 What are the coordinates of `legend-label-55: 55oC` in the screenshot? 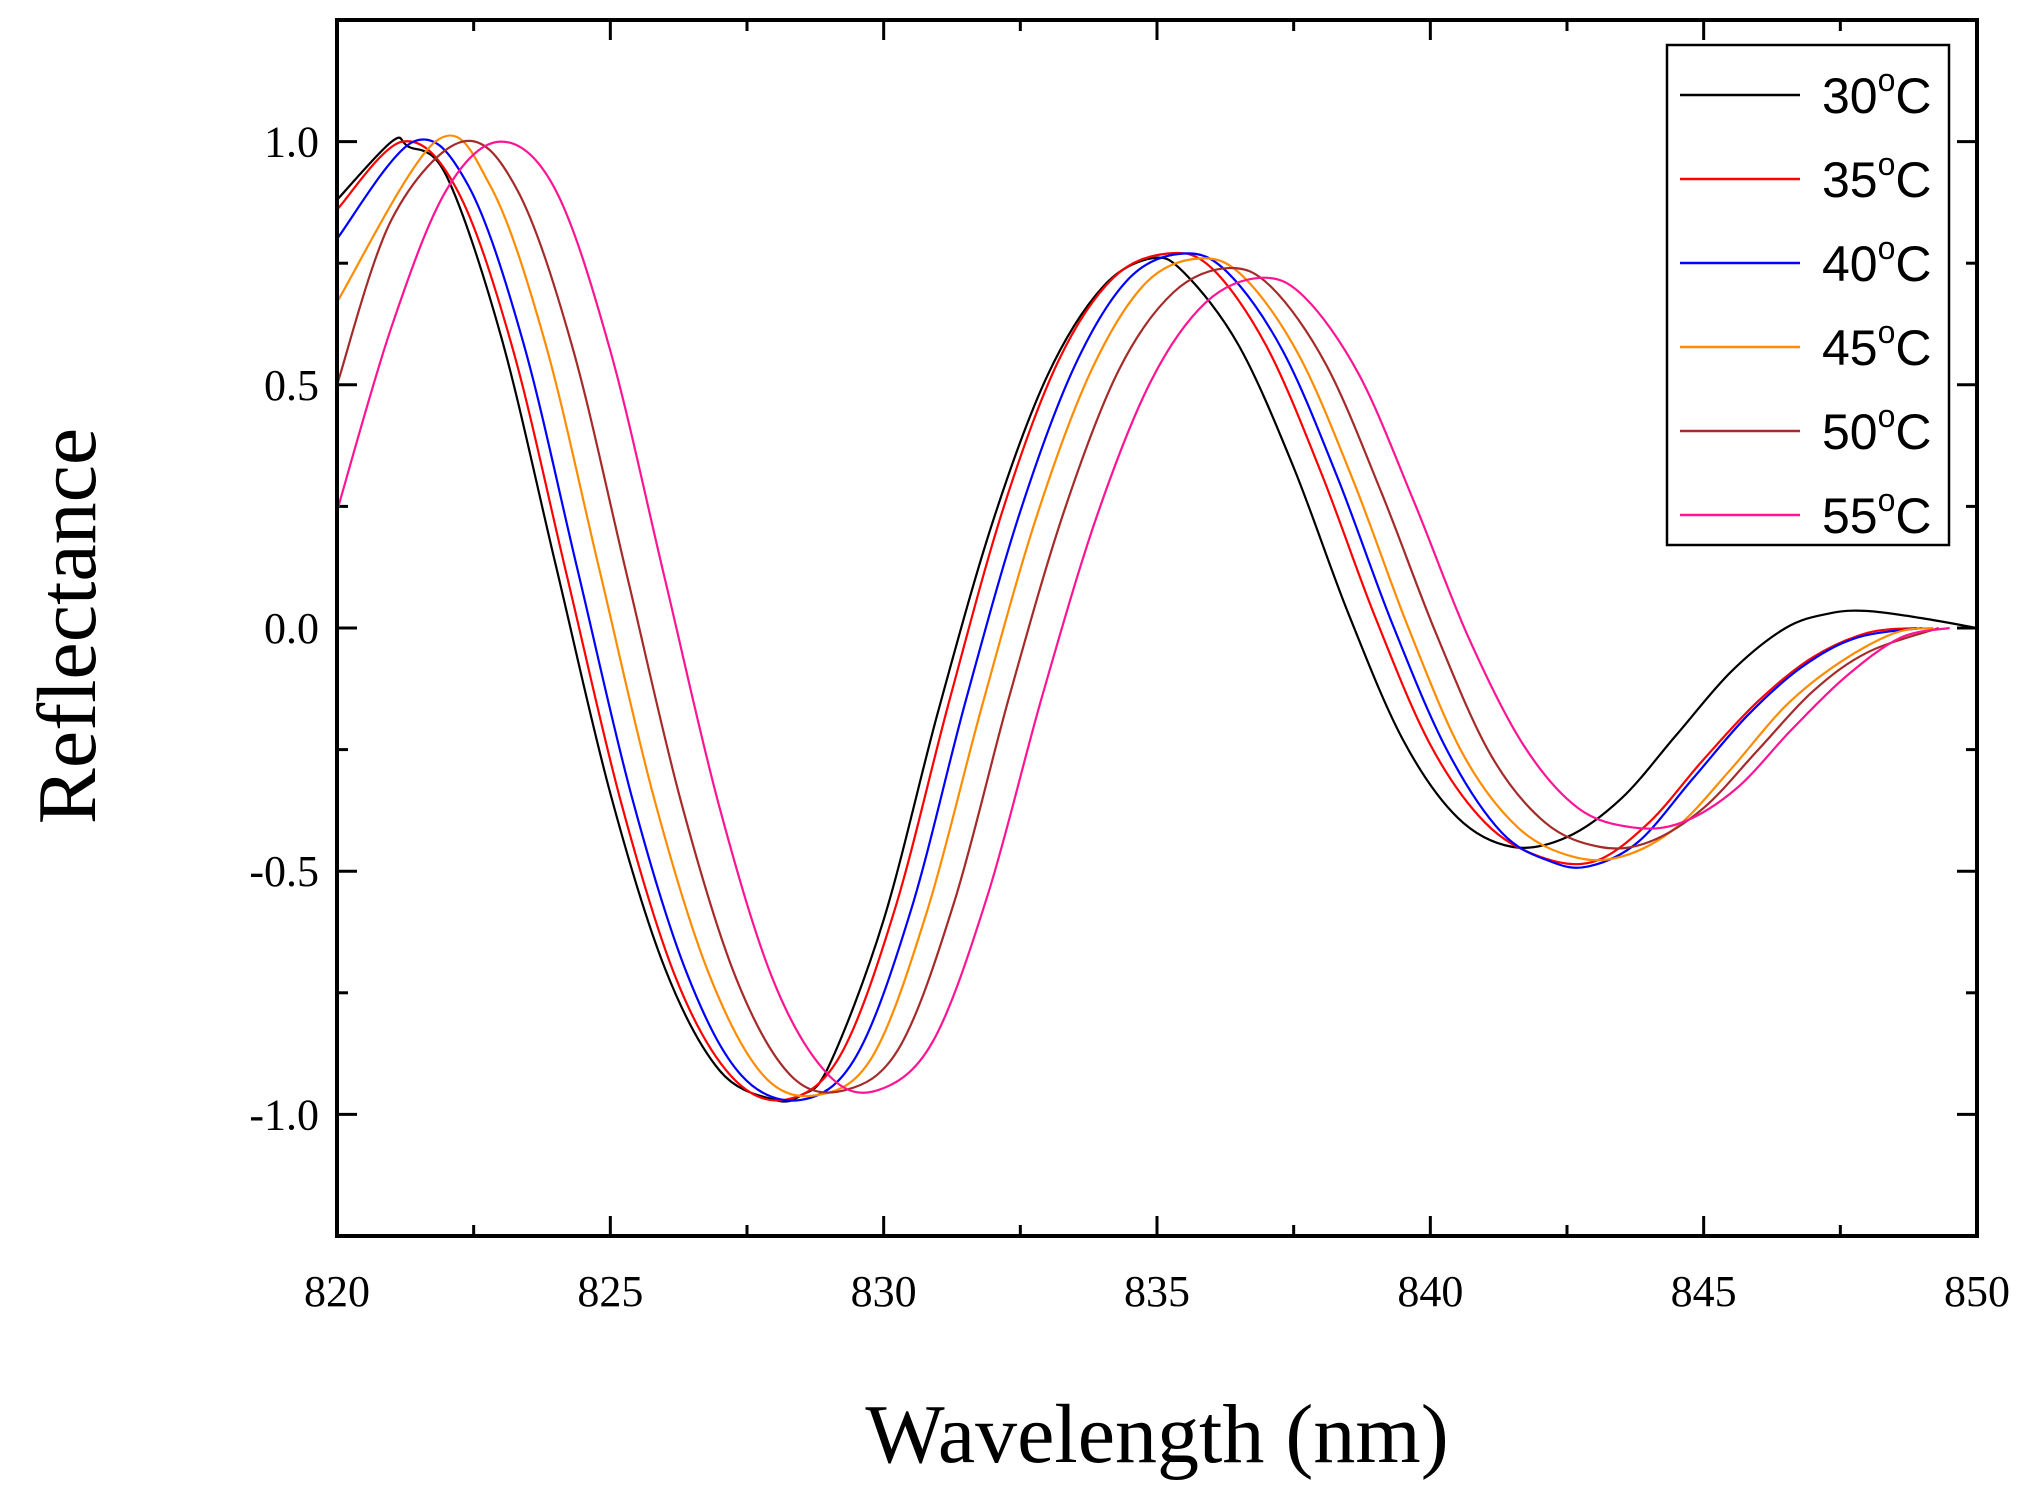 It's located at (1877, 513).